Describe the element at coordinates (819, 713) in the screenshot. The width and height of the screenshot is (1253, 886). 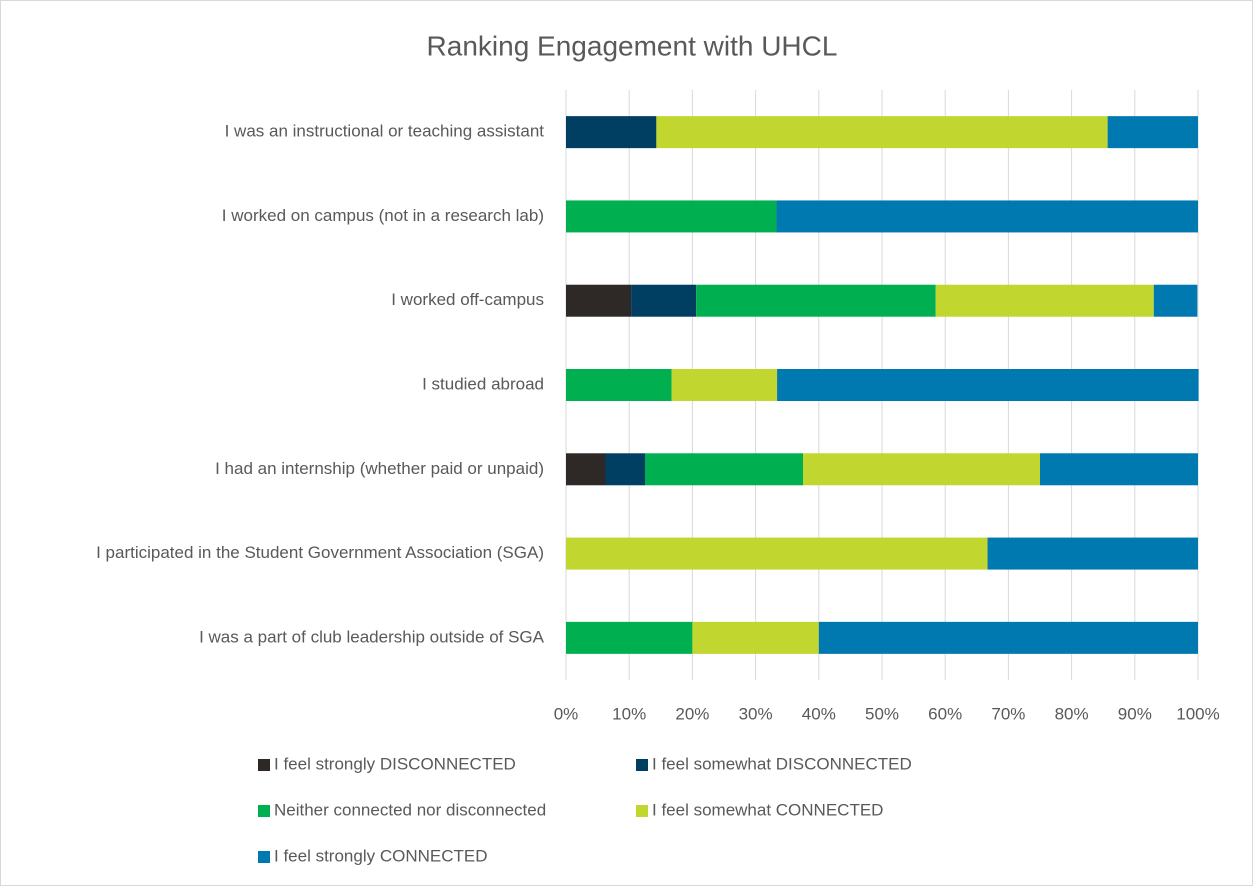
I see `x-tick-label: 40%` at that location.